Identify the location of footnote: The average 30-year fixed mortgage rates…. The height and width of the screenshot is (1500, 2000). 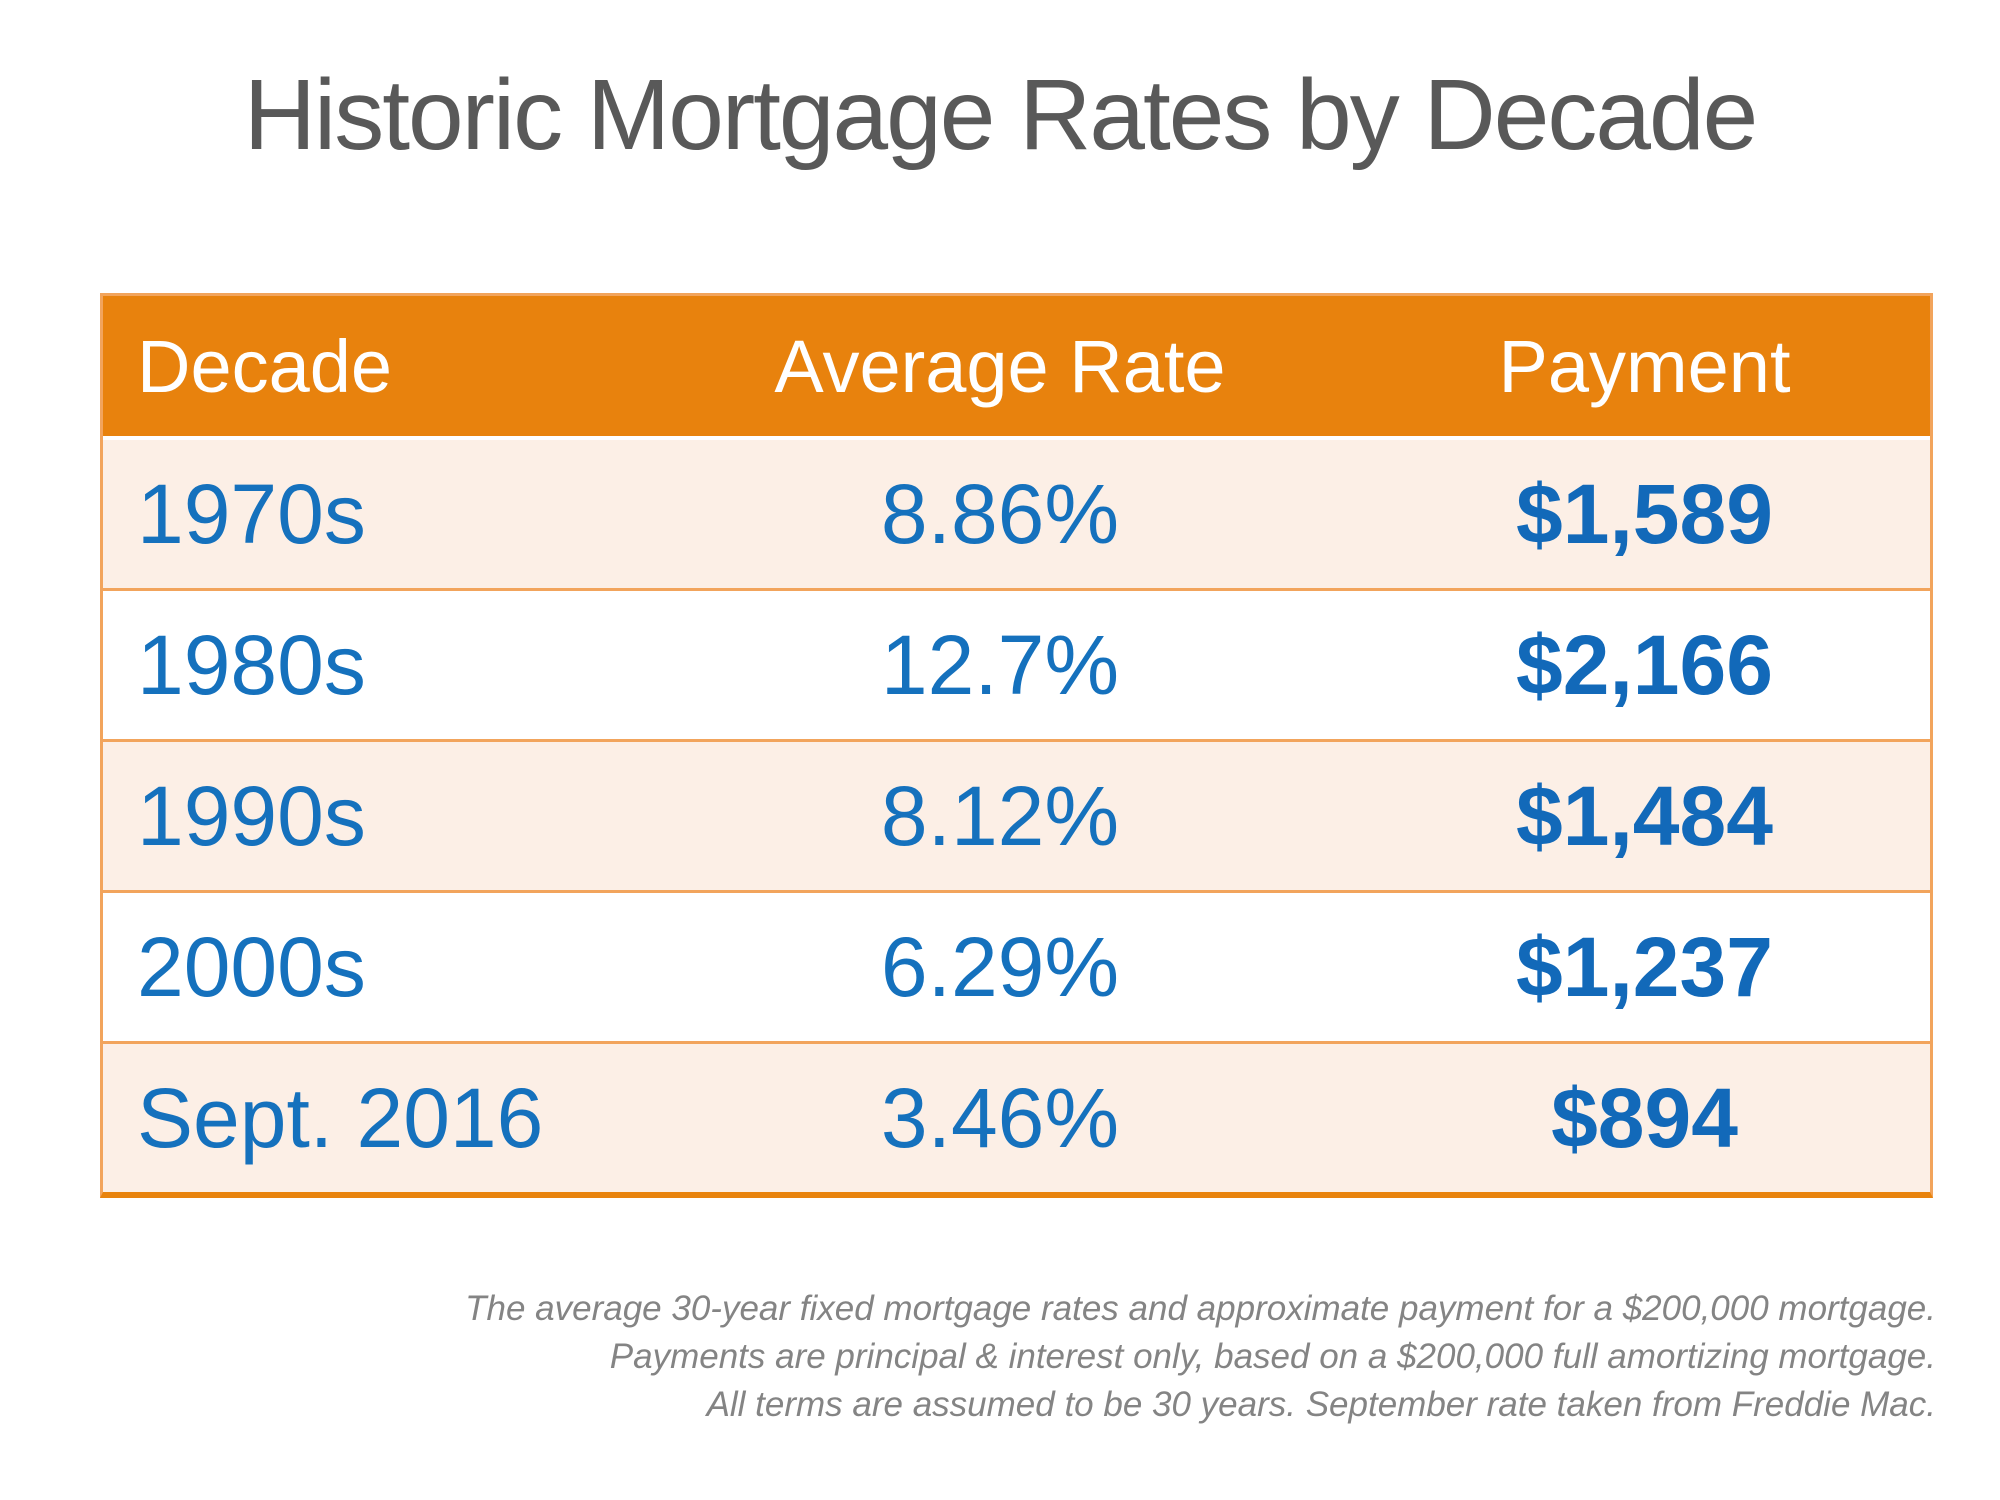
(1200, 1357).